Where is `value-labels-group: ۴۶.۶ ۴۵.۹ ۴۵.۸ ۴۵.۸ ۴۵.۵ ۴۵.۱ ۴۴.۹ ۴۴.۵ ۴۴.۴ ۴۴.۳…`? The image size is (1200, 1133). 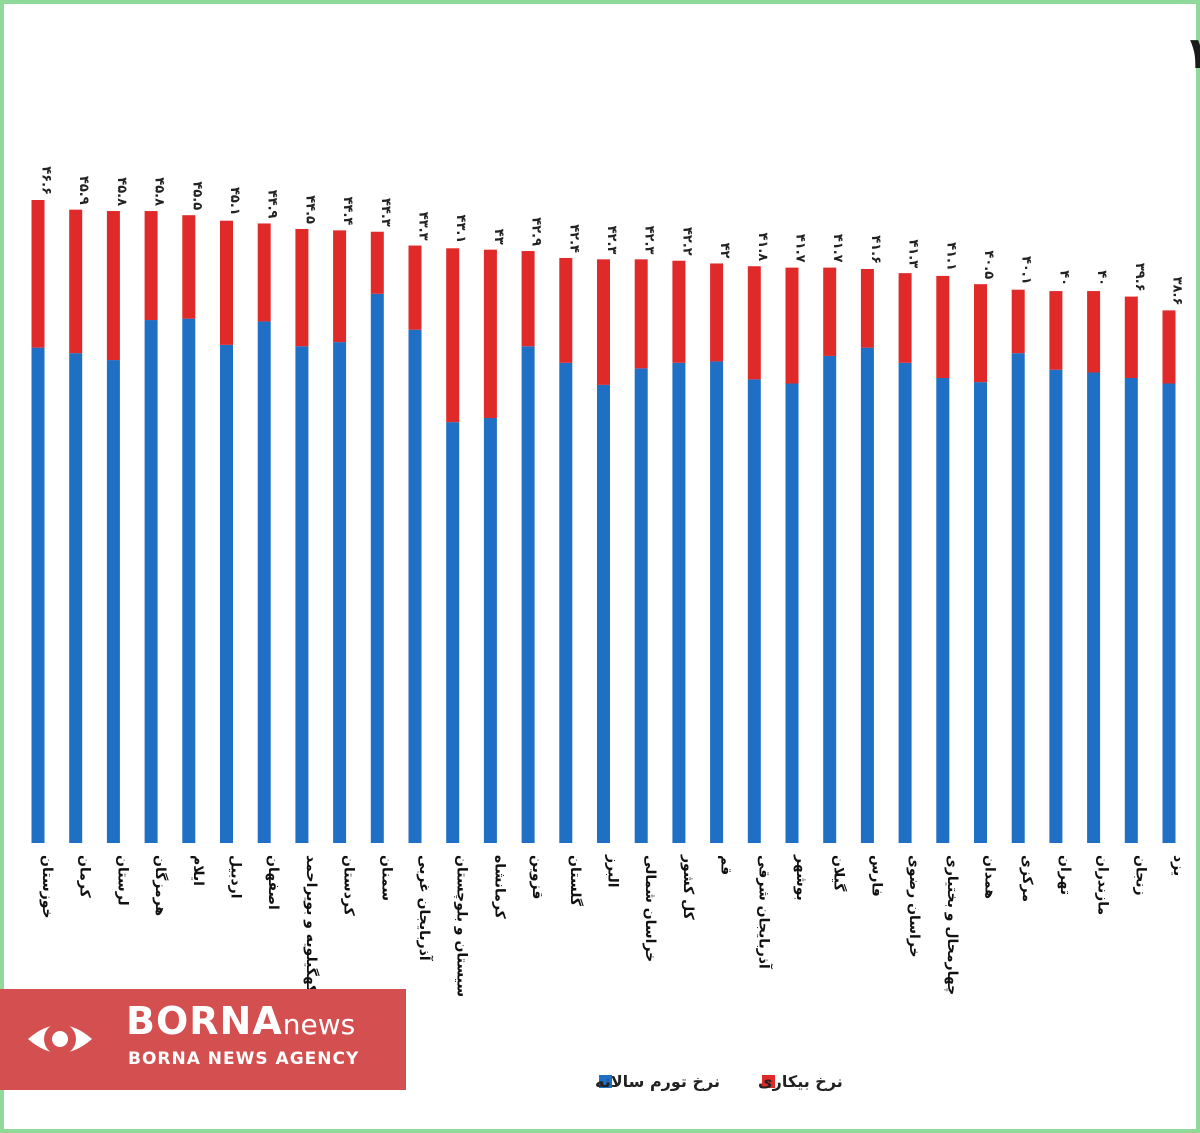 value-labels-group: ۴۶.۶ ۴۵.۹ ۴۵.۸ ۴۵.۸ ۴۵.۵ ۴۵.۱ ۴۴.۹ ۴۴.۵ ۴۴.۴ ۴۴.۳… is located at coordinates (612, 236).